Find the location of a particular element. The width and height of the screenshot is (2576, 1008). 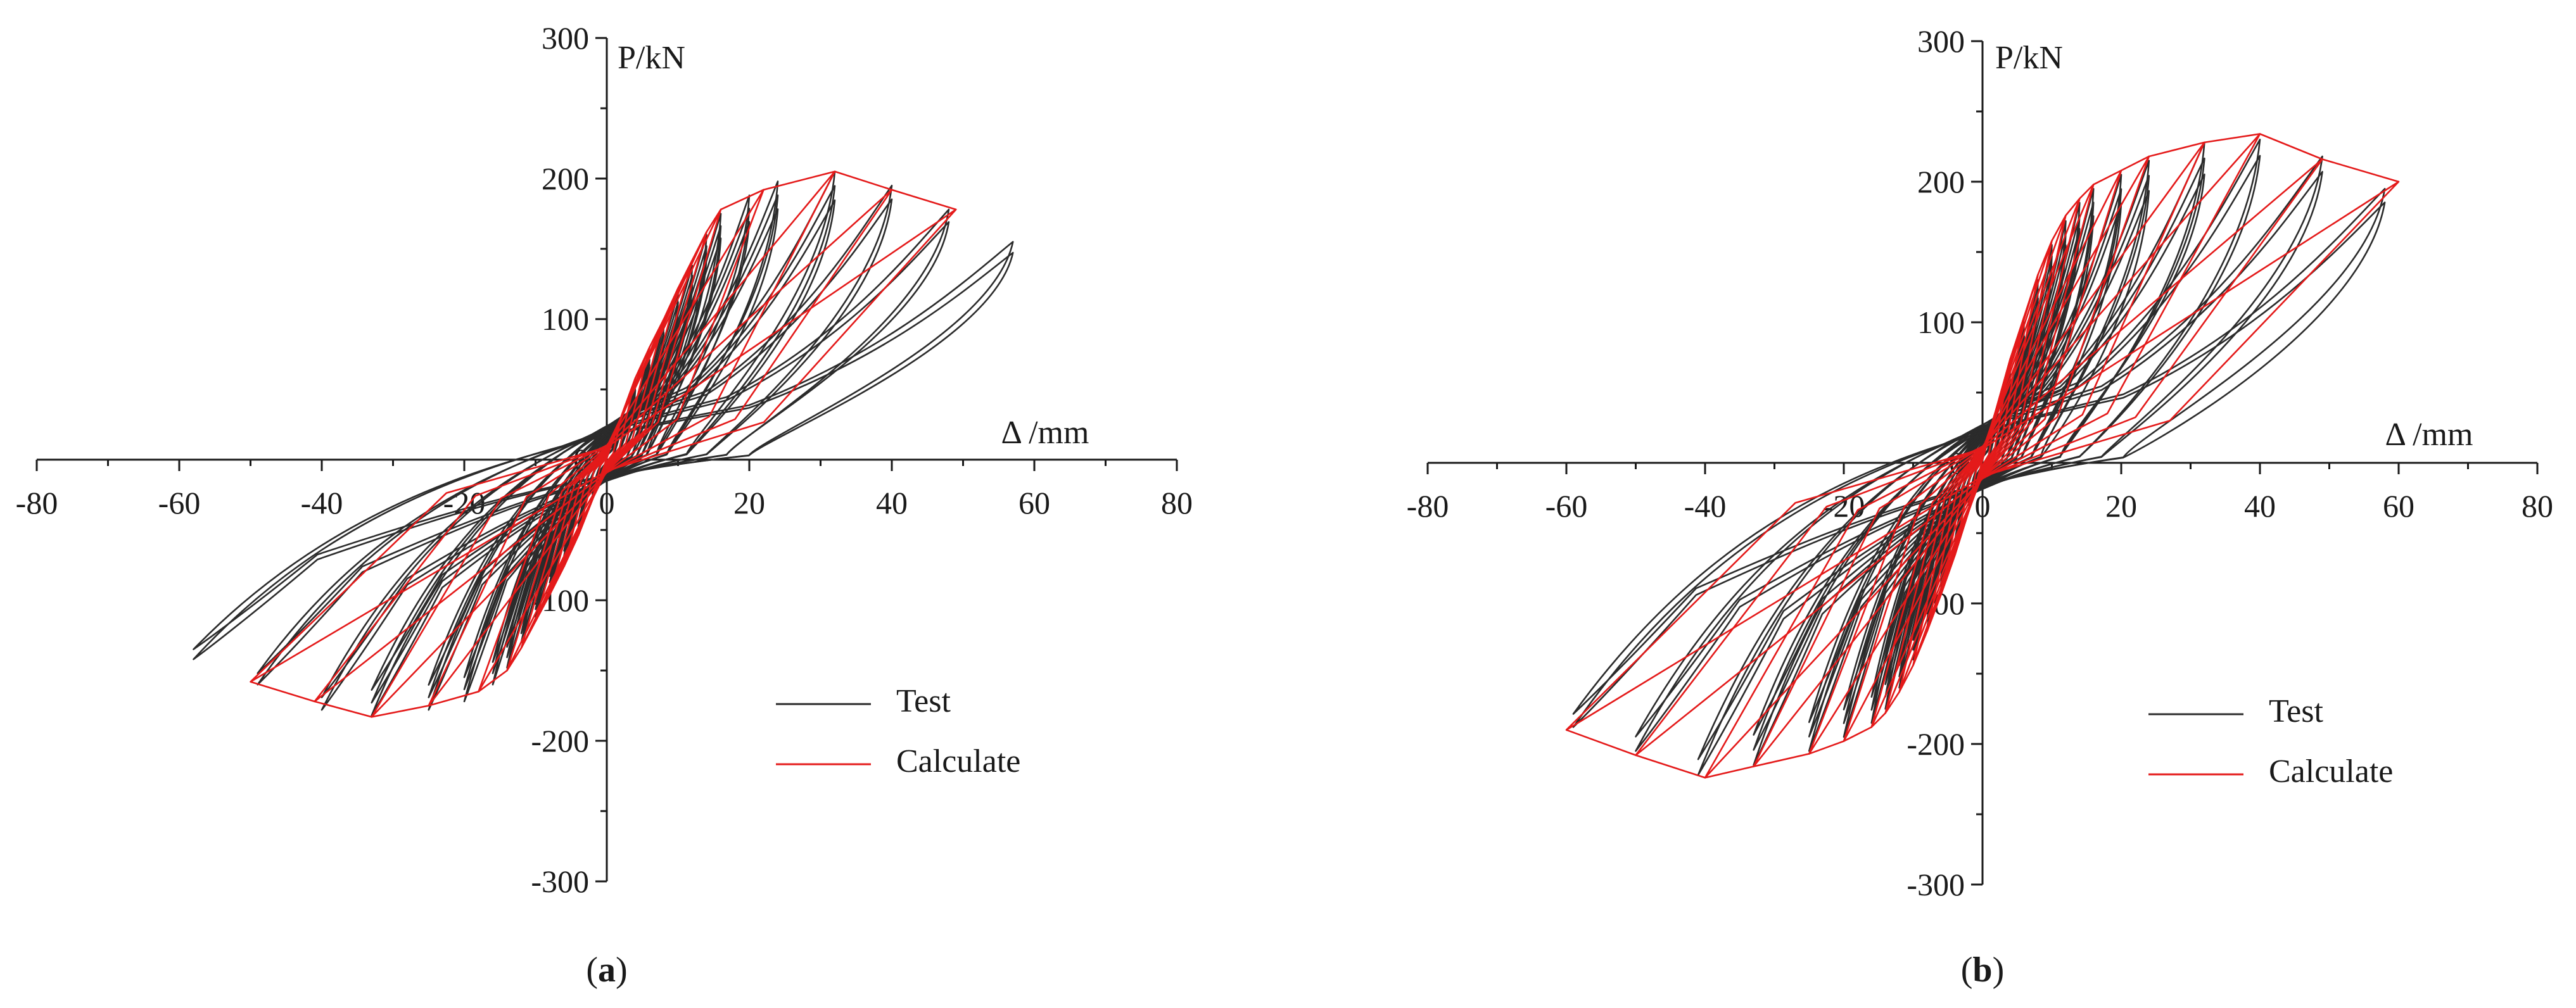

calculate-envelope is located at coordinates (603, 444).